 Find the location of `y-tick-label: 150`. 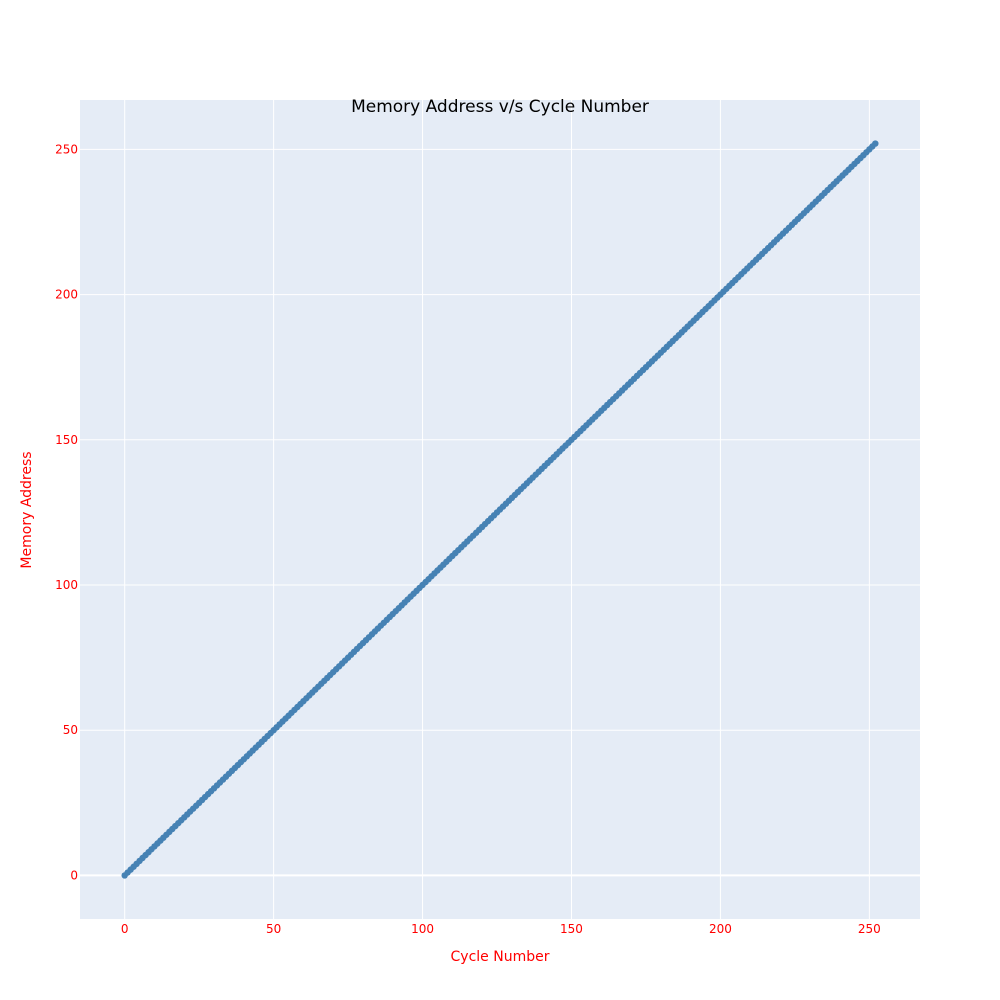

y-tick-label: 150 is located at coordinates (66, 440).